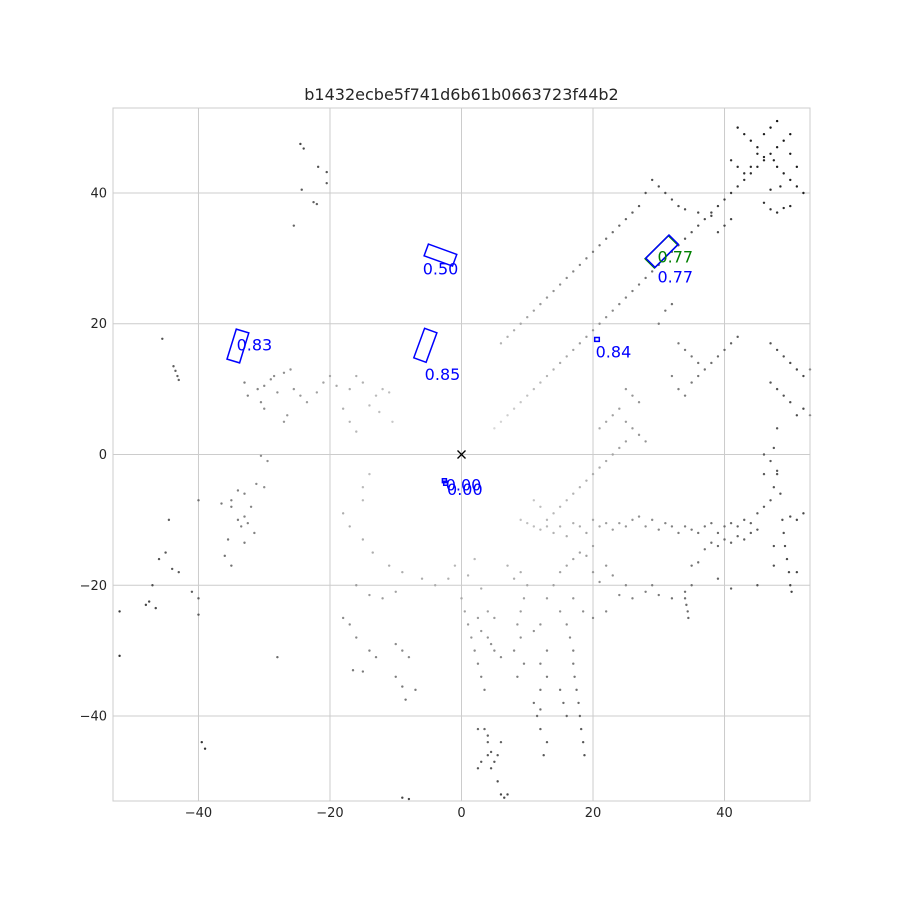 The width and height of the screenshot is (900, 900). Describe the element at coordinates (461, 813) in the screenshot. I see `x-tick-label: 0` at that location.